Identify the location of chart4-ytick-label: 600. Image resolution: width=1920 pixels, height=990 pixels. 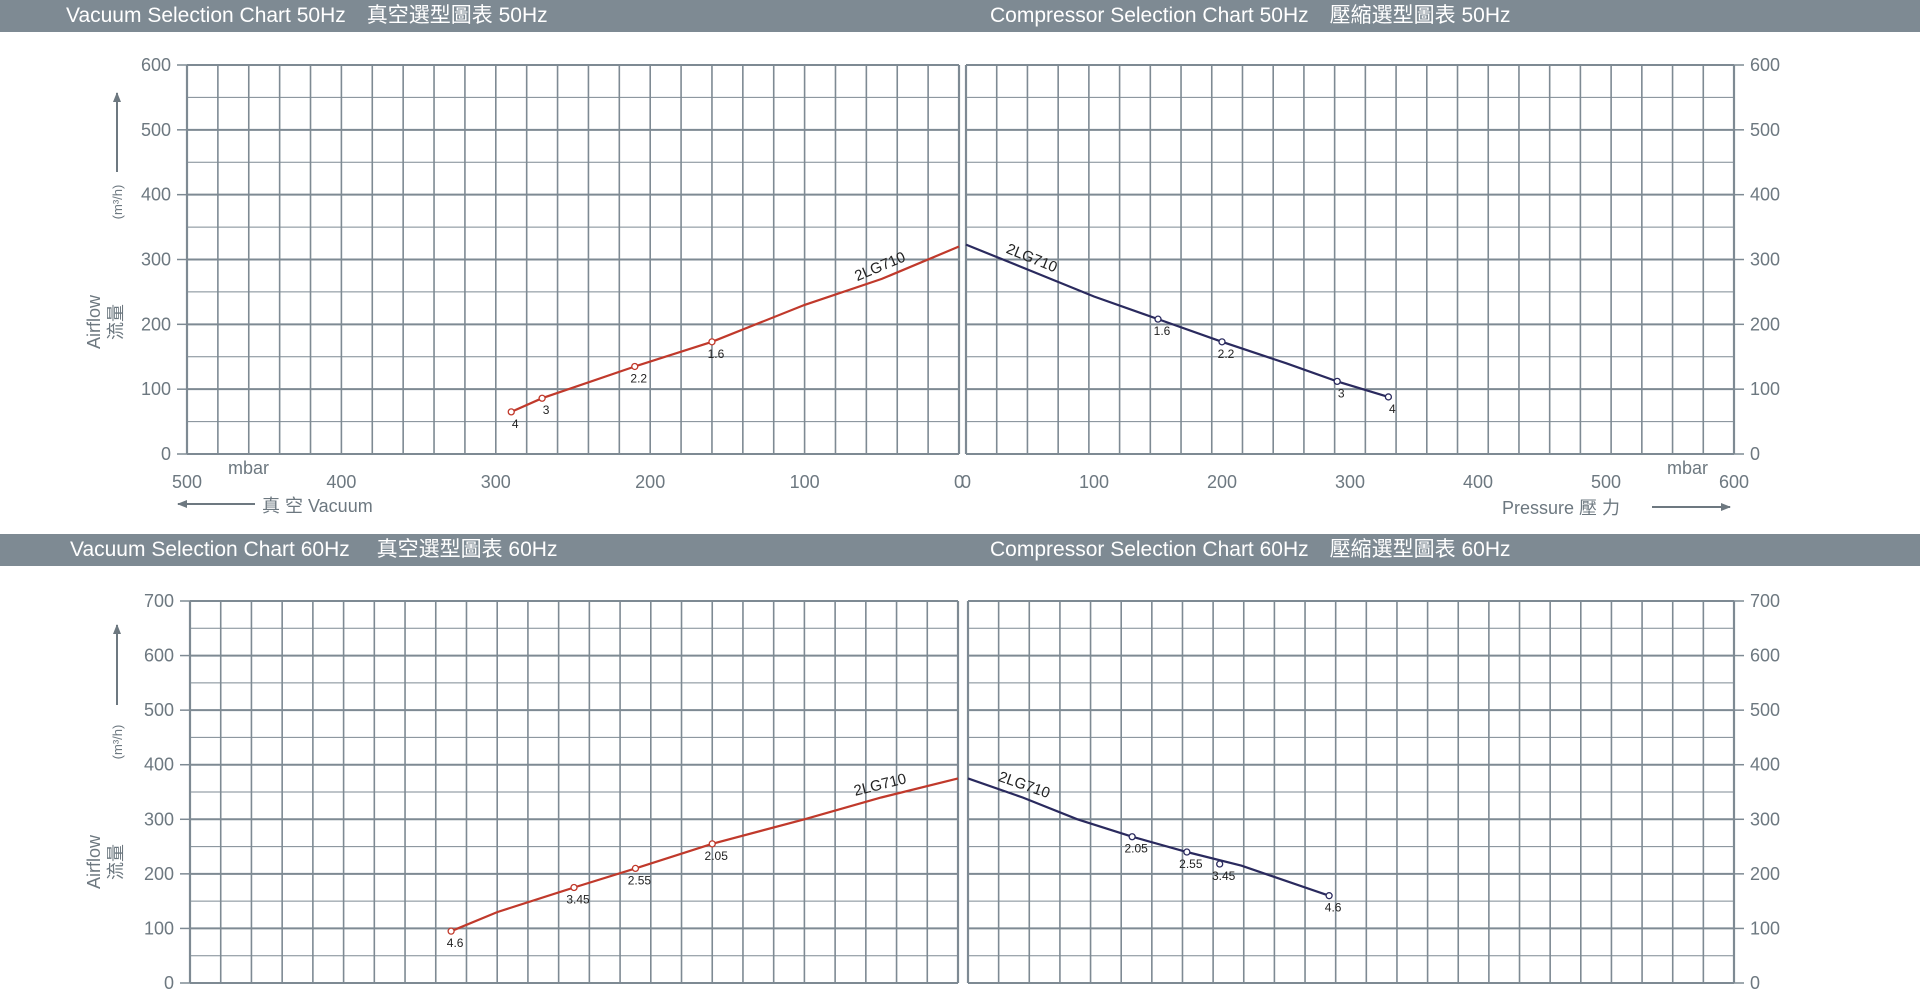
(1765, 656).